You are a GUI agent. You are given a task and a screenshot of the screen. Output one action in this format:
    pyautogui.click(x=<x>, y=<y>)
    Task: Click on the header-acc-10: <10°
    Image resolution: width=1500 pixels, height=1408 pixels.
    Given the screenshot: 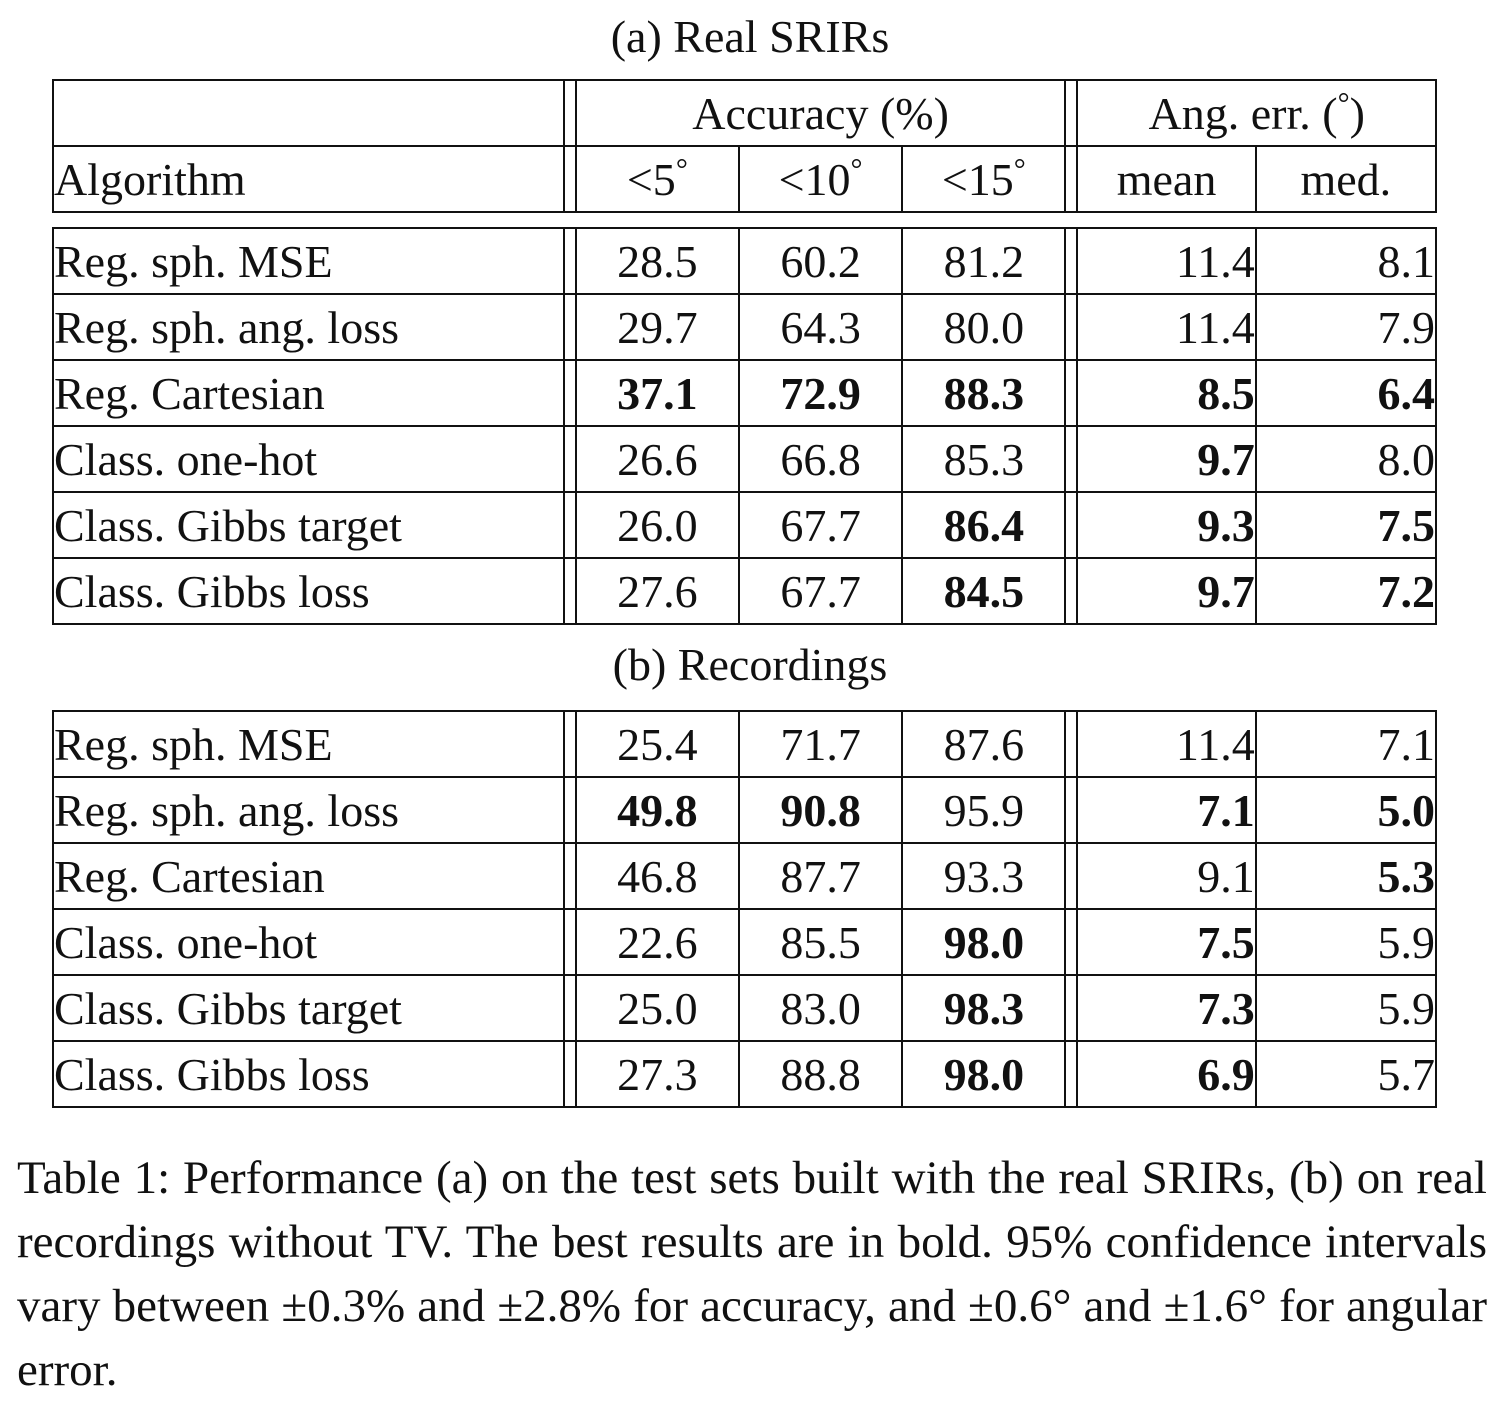 What is the action you would take?
    pyautogui.click(x=820, y=179)
    